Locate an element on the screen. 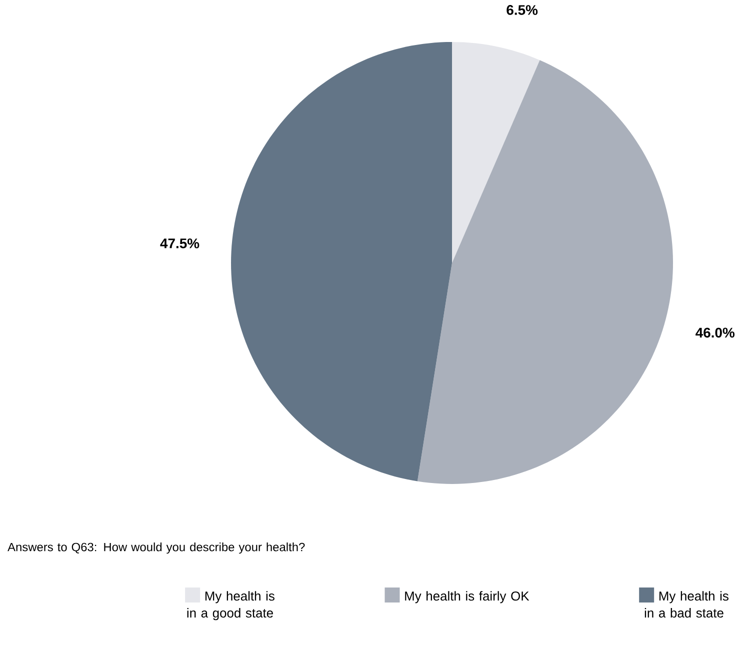 The image size is (756, 657). legend-label: My health is fairly OK is located at coordinates (467, 597).